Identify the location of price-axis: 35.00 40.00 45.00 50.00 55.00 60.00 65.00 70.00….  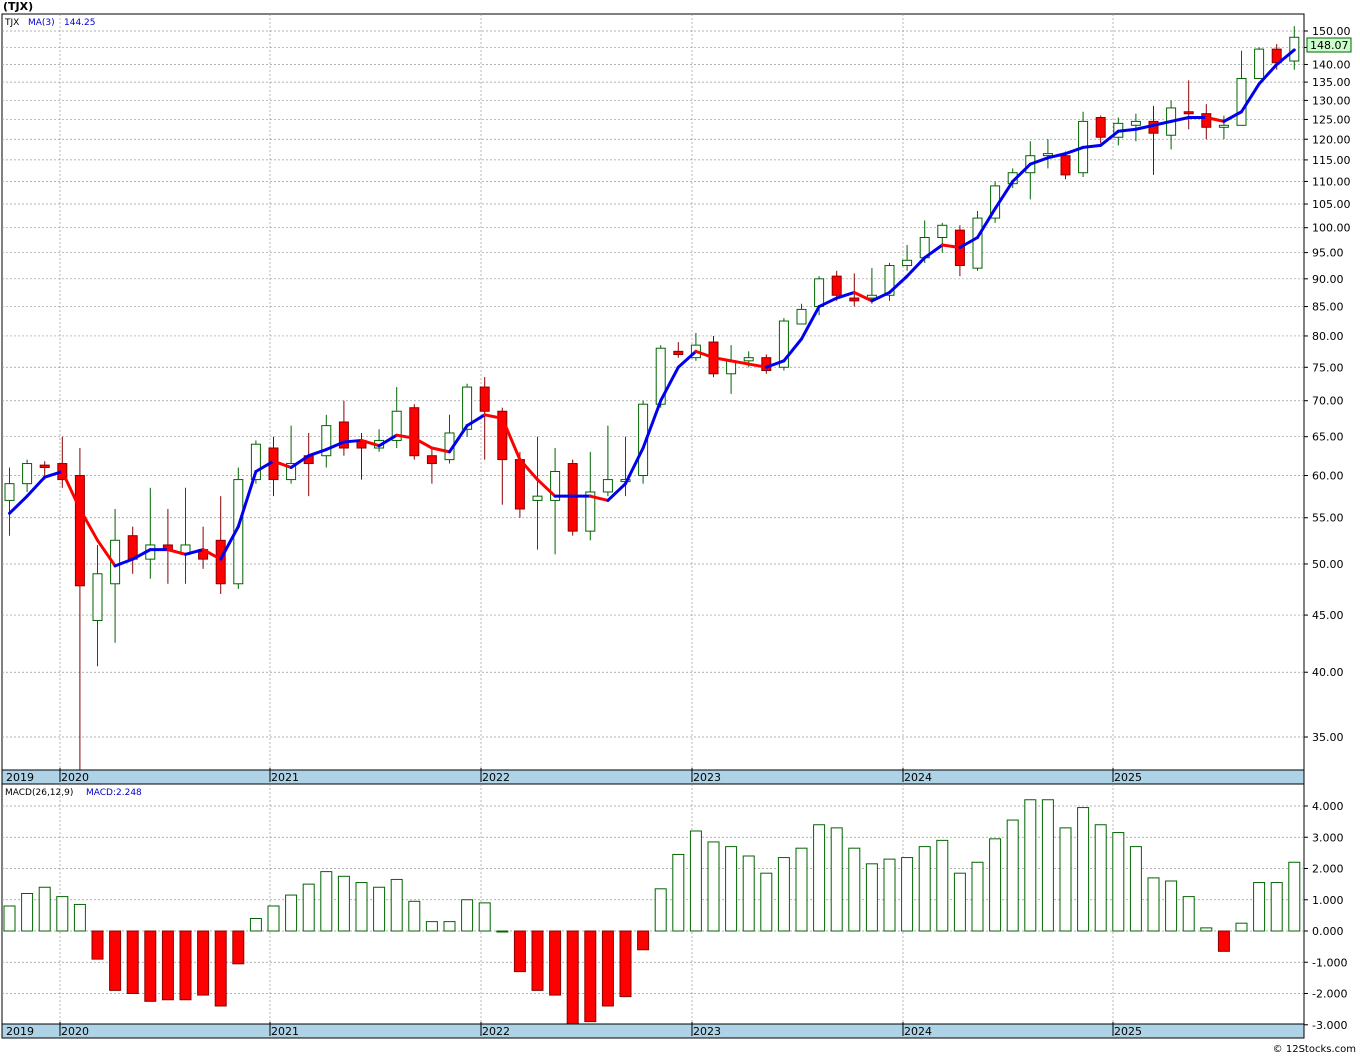
(1327, 384).